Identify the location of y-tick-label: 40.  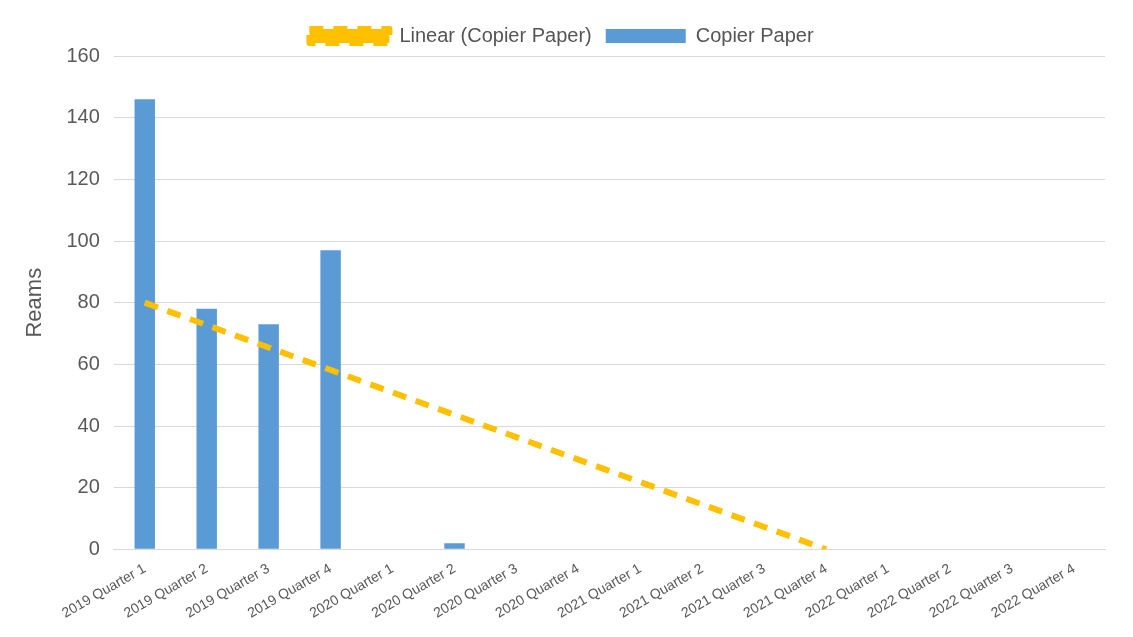
(88, 424).